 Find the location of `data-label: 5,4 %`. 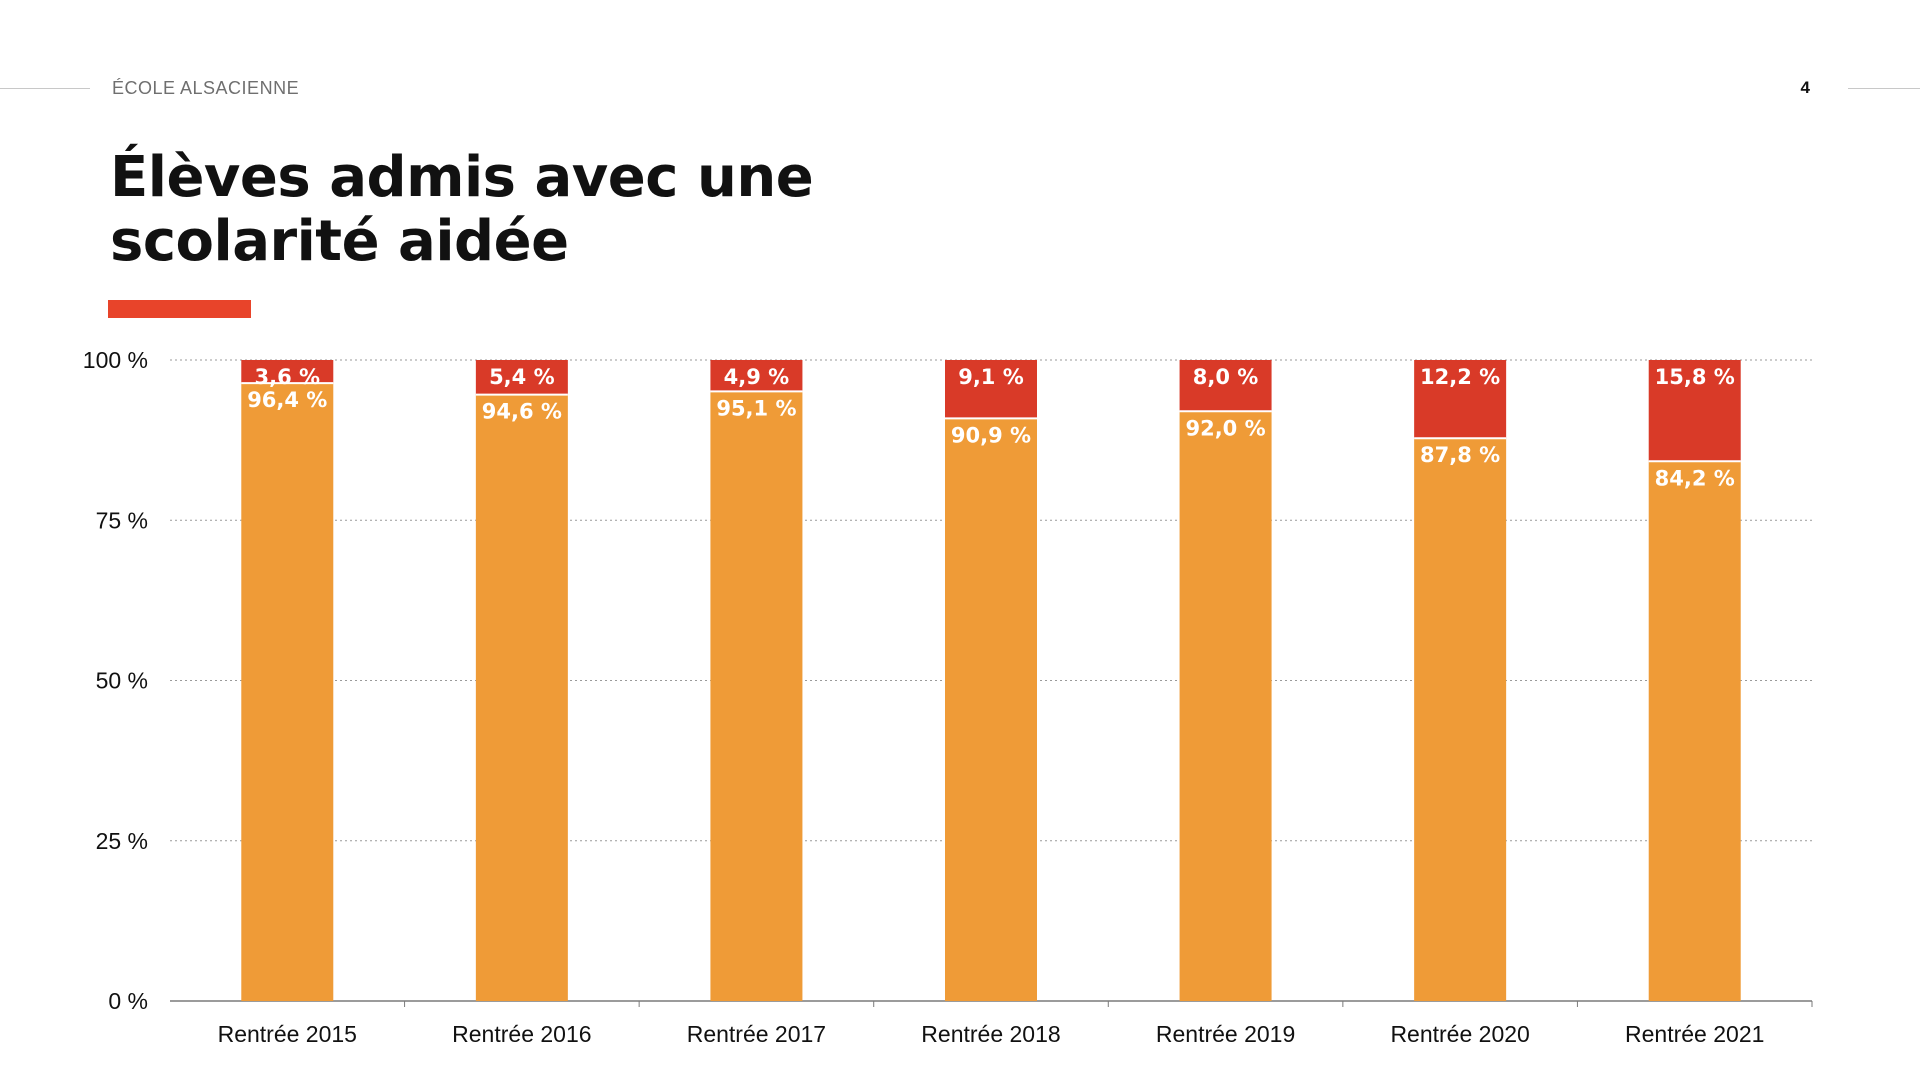

data-label: 5,4 % is located at coordinates (522, 377).